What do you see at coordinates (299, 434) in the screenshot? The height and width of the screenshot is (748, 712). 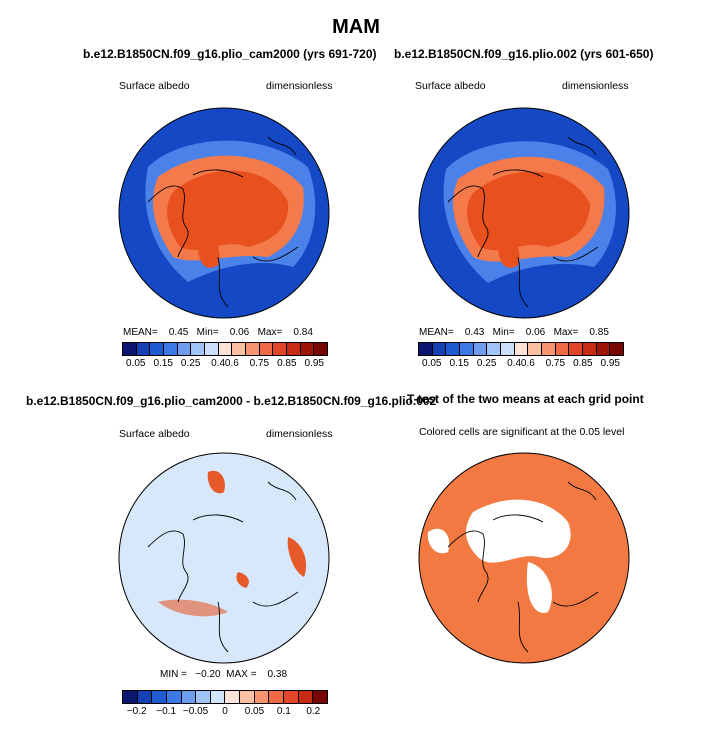 I see `panel-3-units: dimensionless` at bounding box center [299, 434].